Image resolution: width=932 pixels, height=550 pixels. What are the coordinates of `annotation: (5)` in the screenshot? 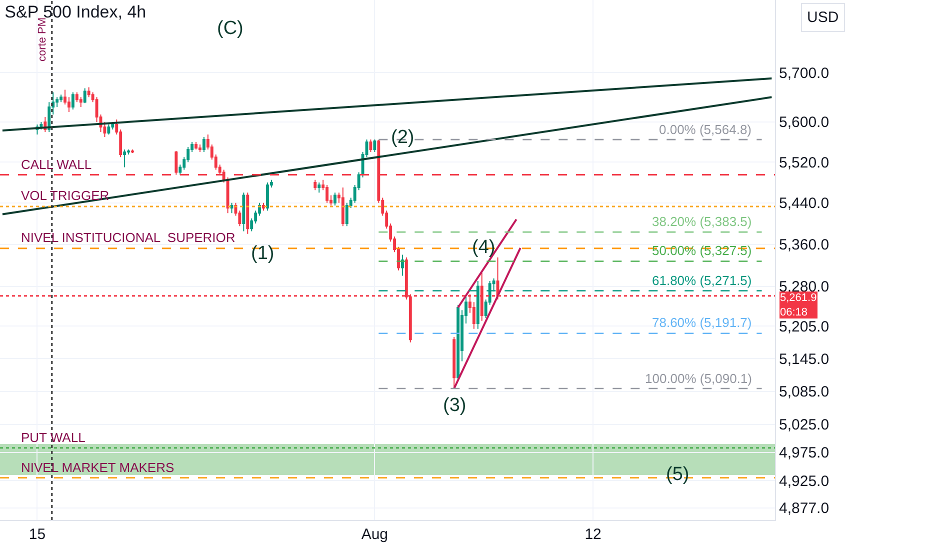 It's located at (678, 474).